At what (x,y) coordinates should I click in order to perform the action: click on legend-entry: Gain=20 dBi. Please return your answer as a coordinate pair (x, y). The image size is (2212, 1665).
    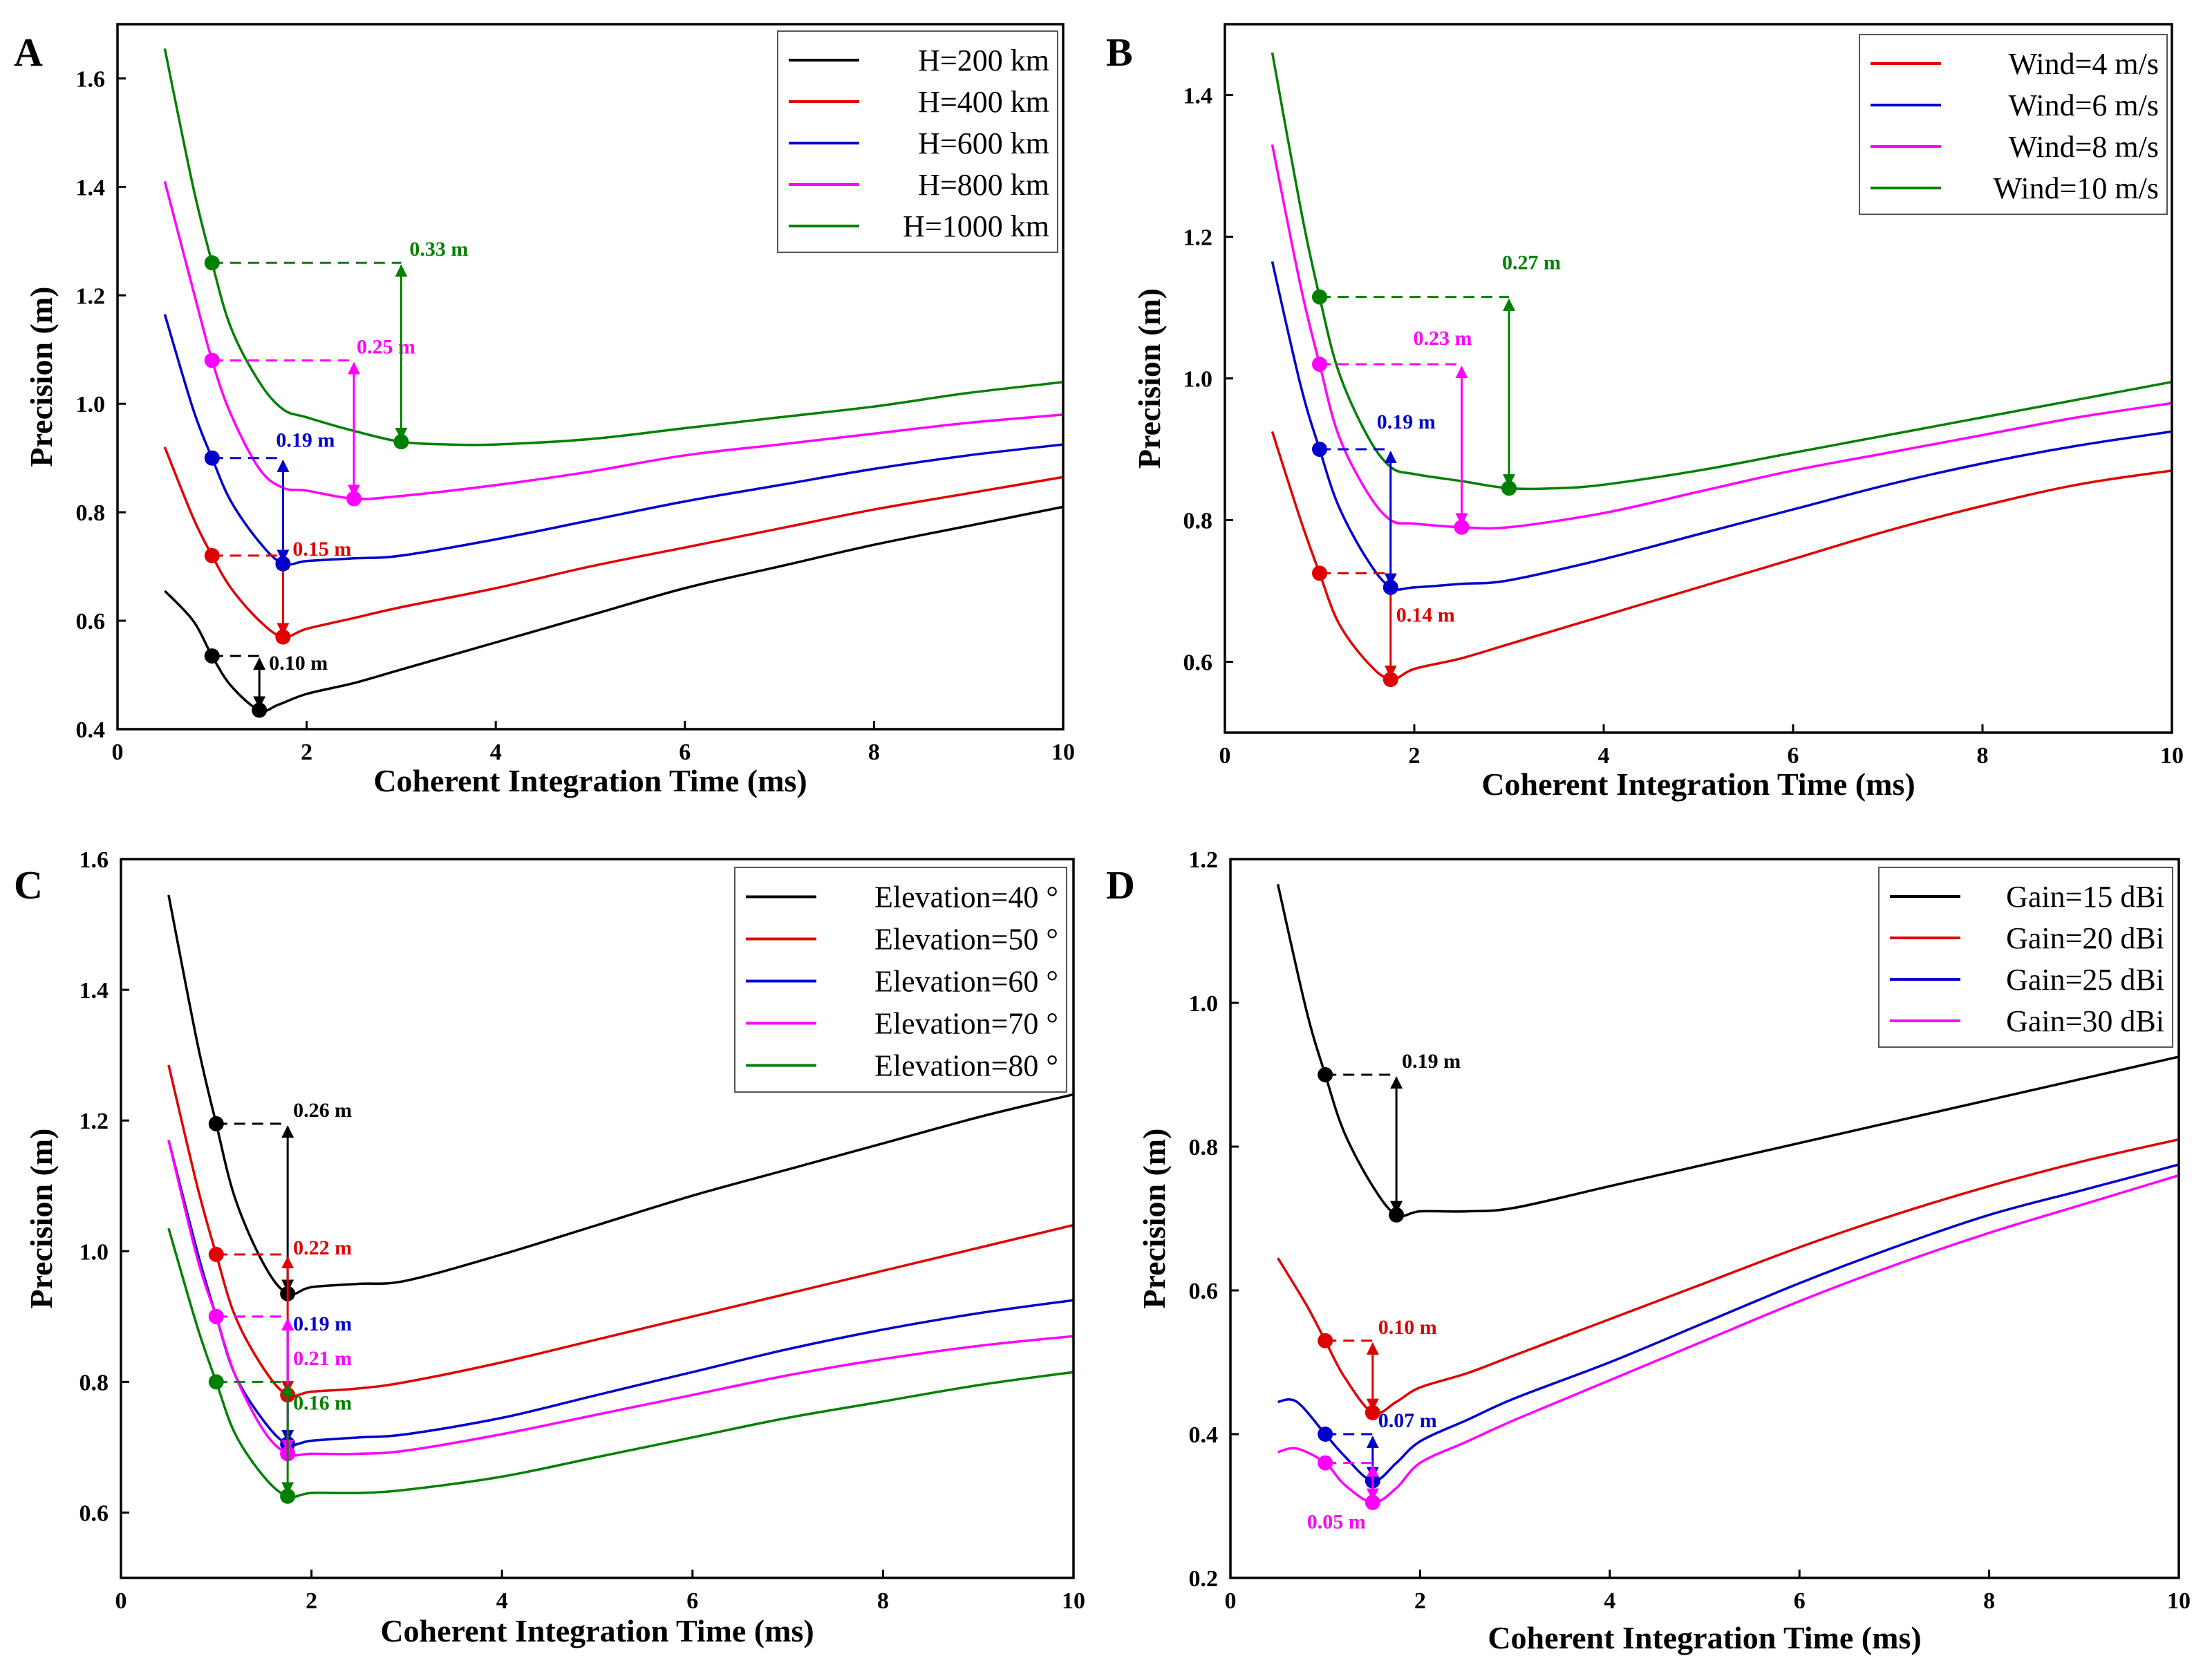
    Looking at the image, I should click on (2085, 938).